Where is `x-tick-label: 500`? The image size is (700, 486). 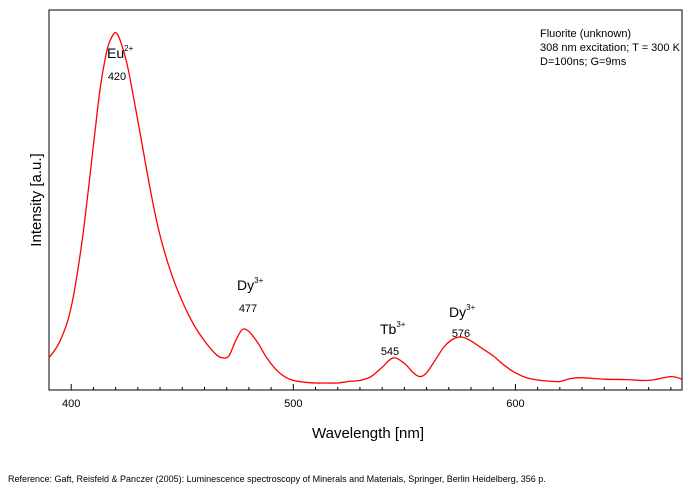
x-tick-label: 500 is located at coordinates (293, 404).